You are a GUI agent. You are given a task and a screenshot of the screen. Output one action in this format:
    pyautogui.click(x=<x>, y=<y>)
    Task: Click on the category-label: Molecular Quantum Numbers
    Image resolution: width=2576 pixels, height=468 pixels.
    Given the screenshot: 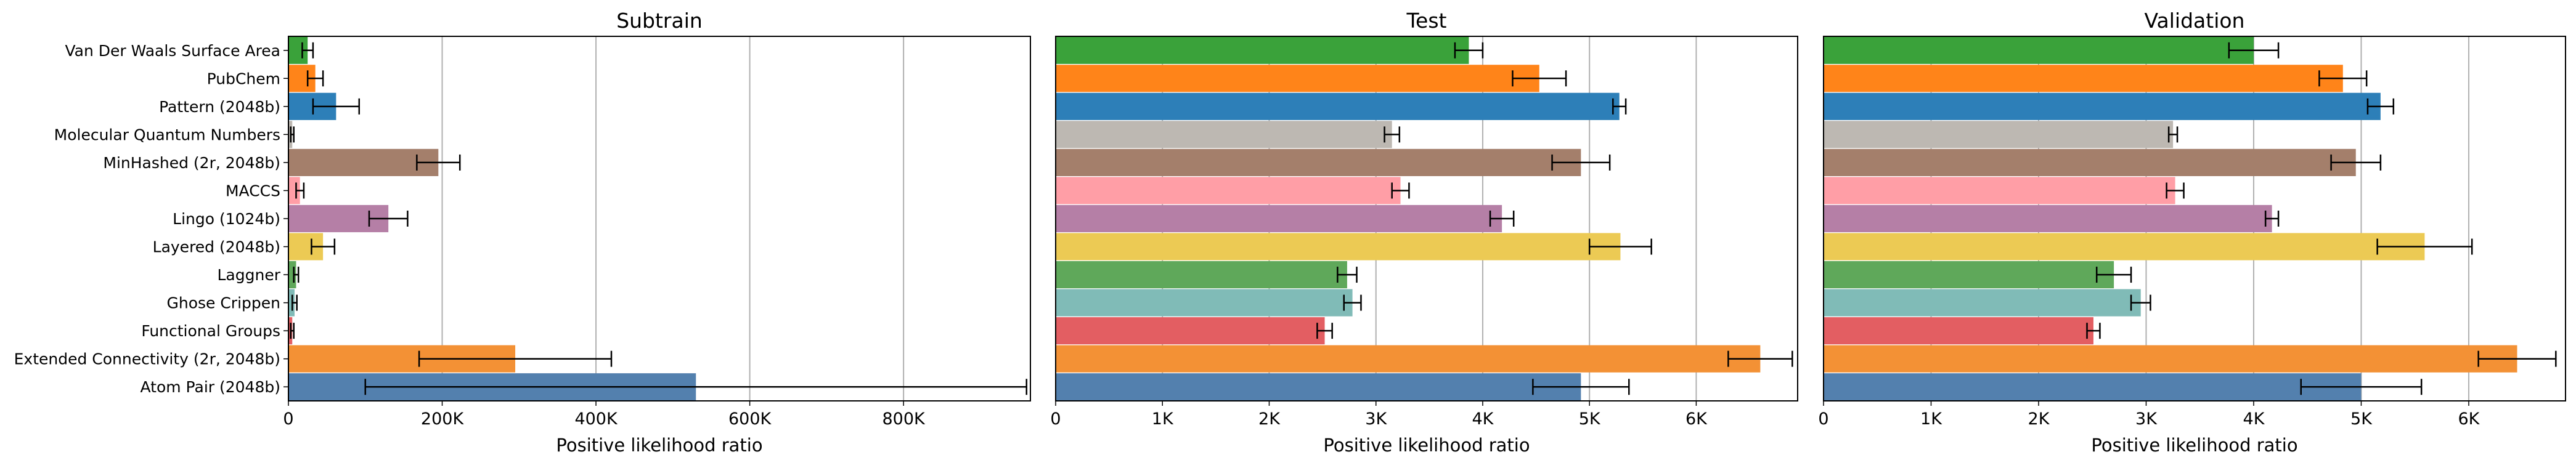 What is the action you would take?
    pyautogui.click(x=167, y=134)
    